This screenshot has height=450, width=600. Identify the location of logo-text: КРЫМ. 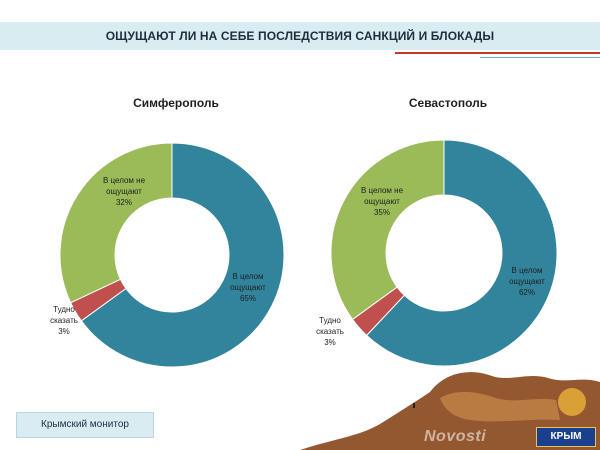
(566, 436).